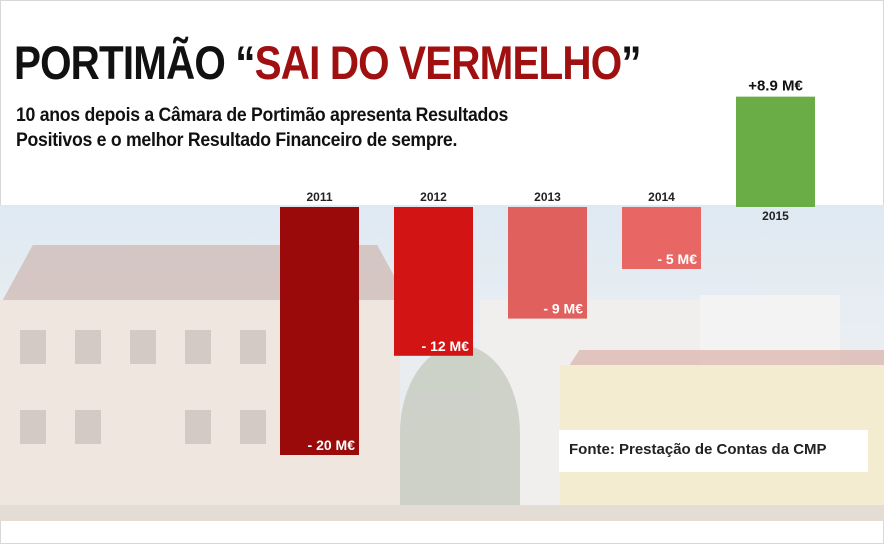  I want to click on source-label: Fonte: Prestação de Contas da CMP, so click(698, 449).